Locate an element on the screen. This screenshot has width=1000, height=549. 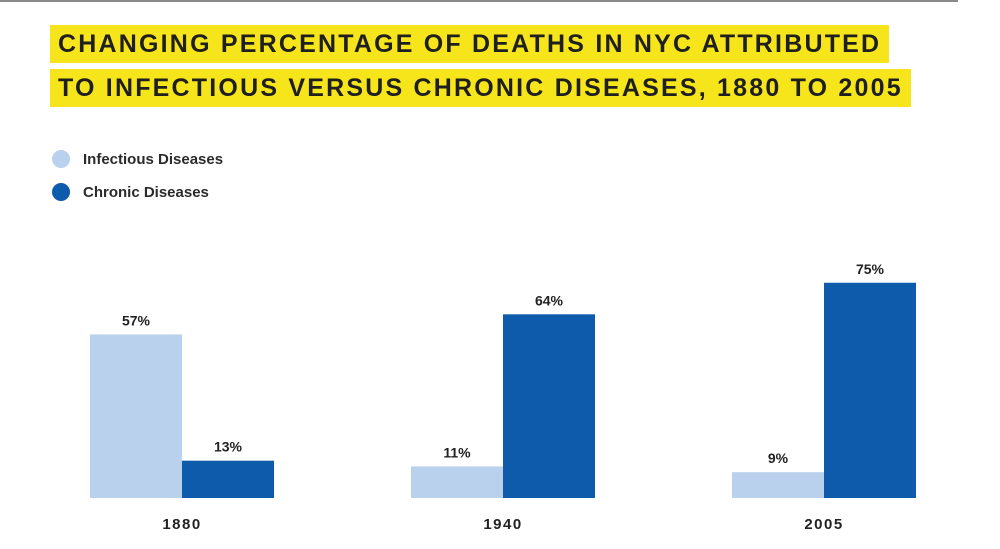
top-rule is located at coordinates (479, 1).